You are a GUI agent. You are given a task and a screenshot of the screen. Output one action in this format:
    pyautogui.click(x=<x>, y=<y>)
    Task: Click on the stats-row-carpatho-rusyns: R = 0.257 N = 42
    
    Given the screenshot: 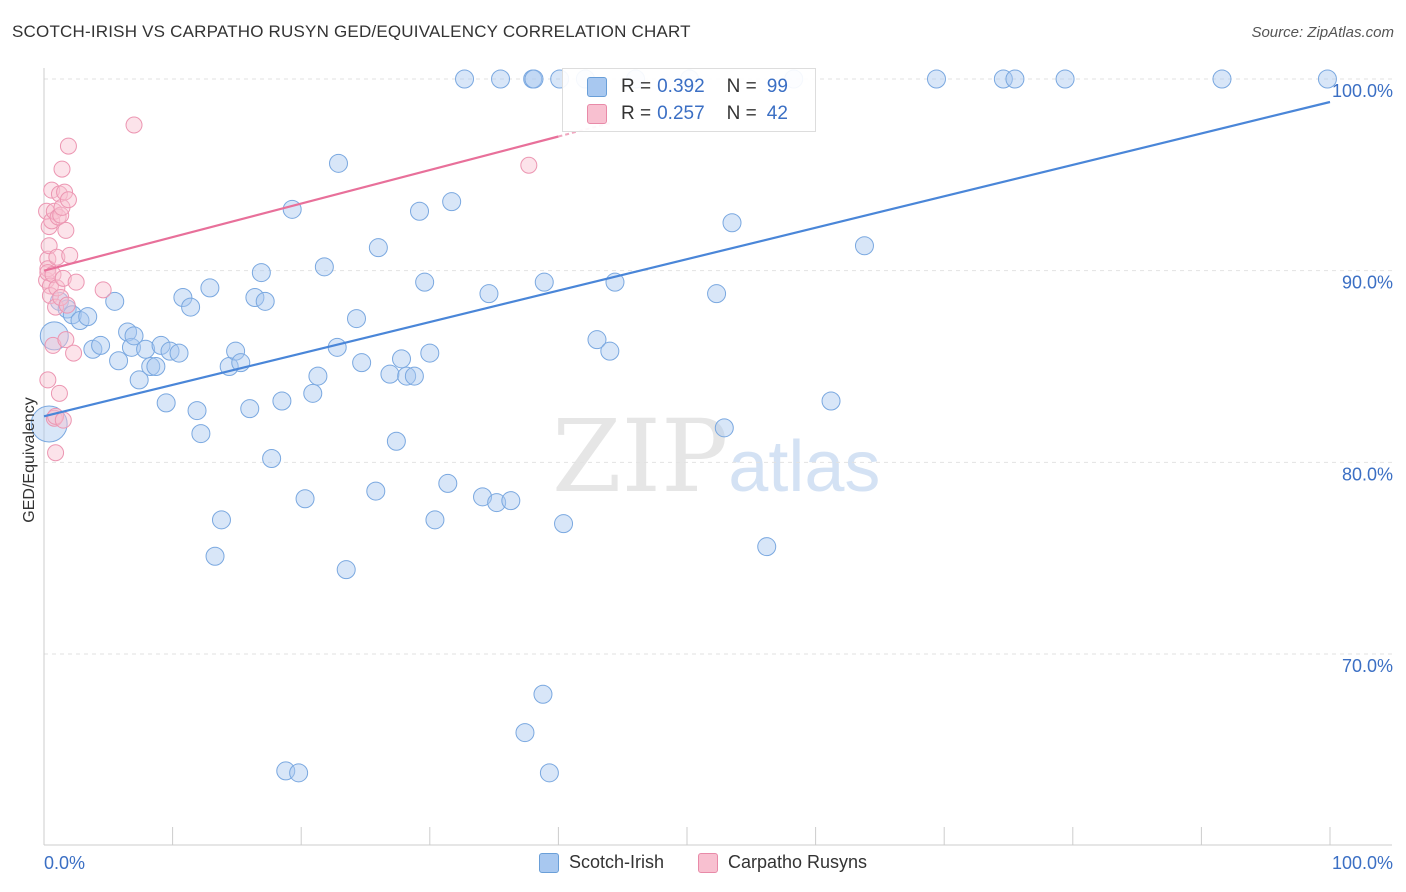 What is the action you would take?
    pyautogui.click(x=687, y=114)
    